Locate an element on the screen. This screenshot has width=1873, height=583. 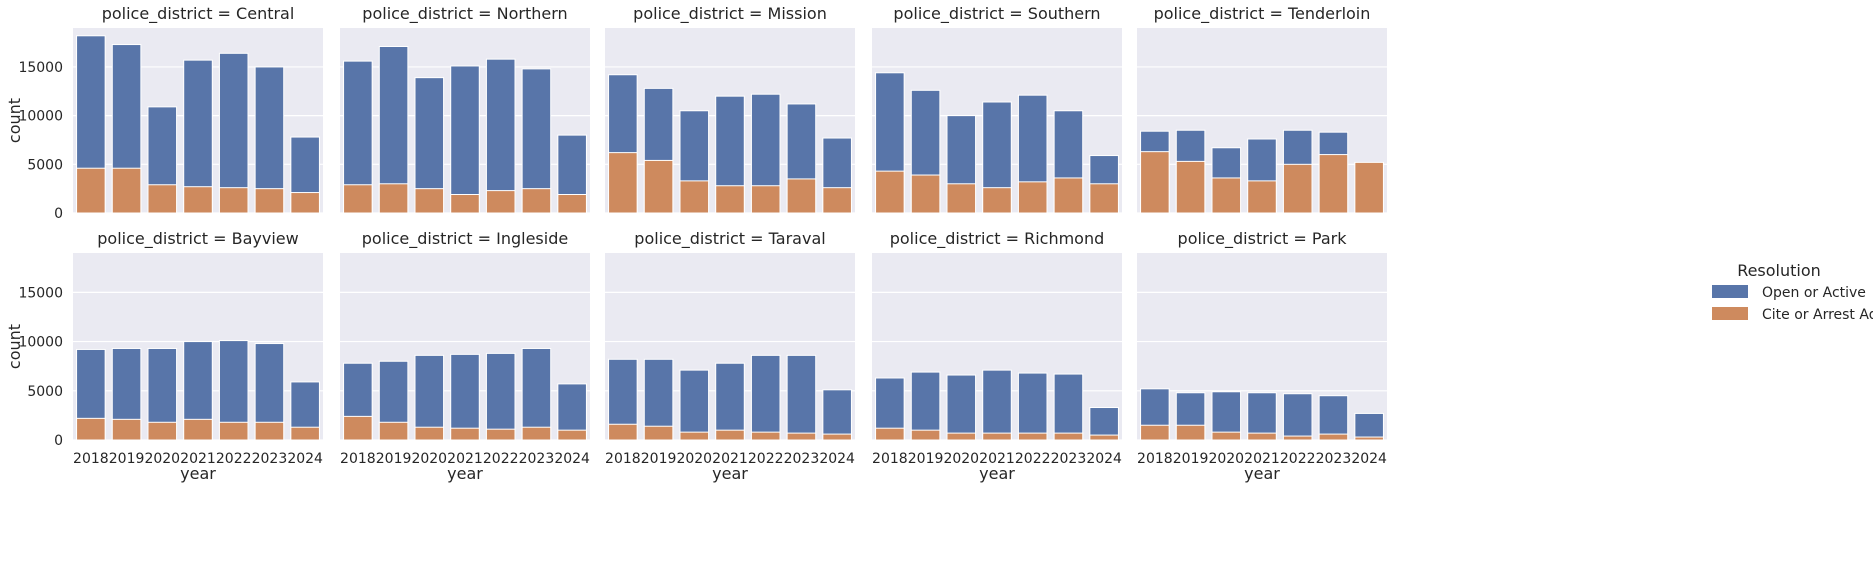
legend-label-open-or-active: Open or Active is located at coordinates (1814, 293).